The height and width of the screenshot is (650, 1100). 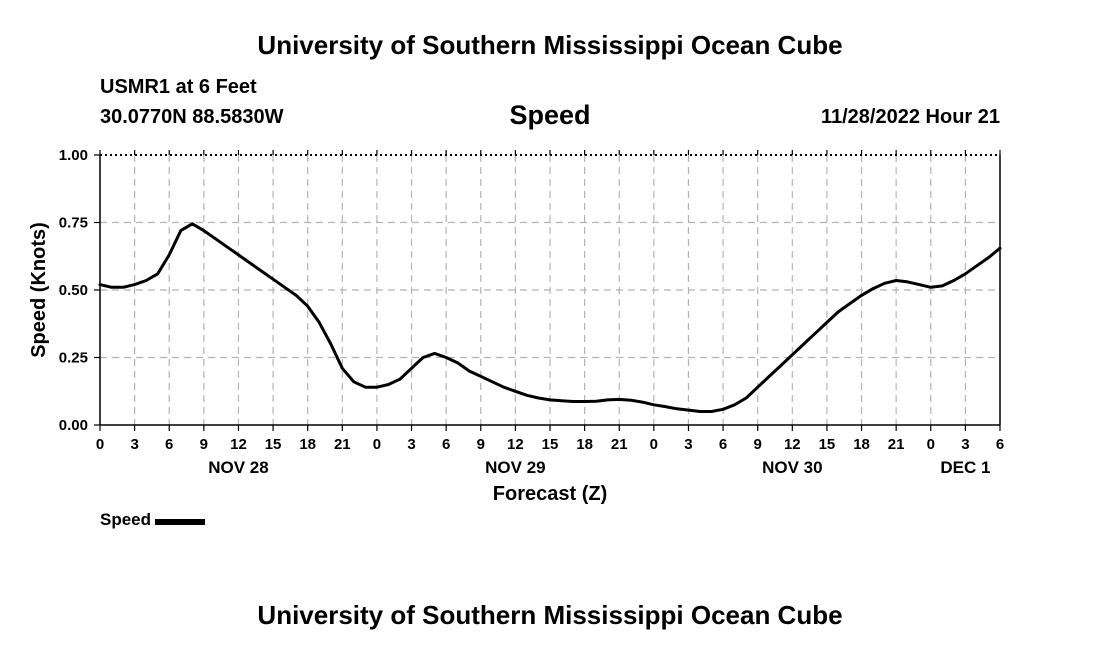 I want to click on y-tick-label: 1.00, so click(x=73, y=155).